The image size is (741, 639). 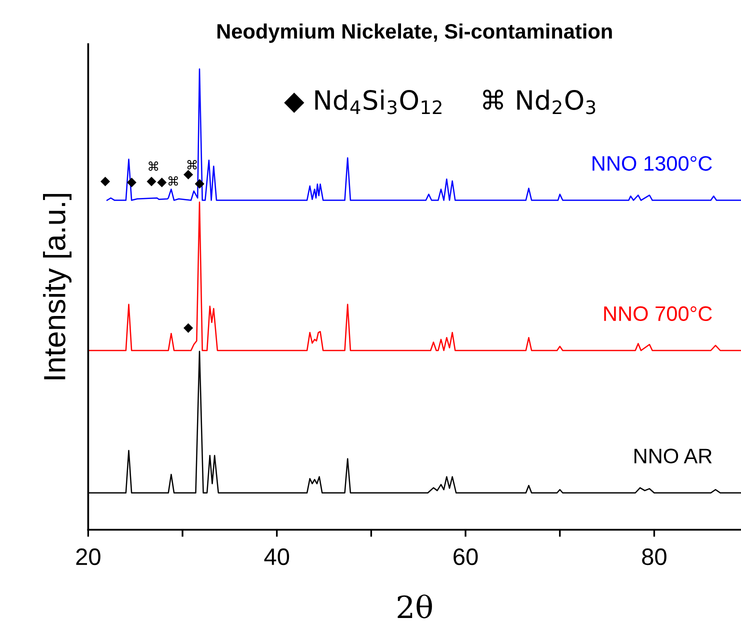 I want to click on series-label: NNO 1300°C, so click(x=652, y=163).